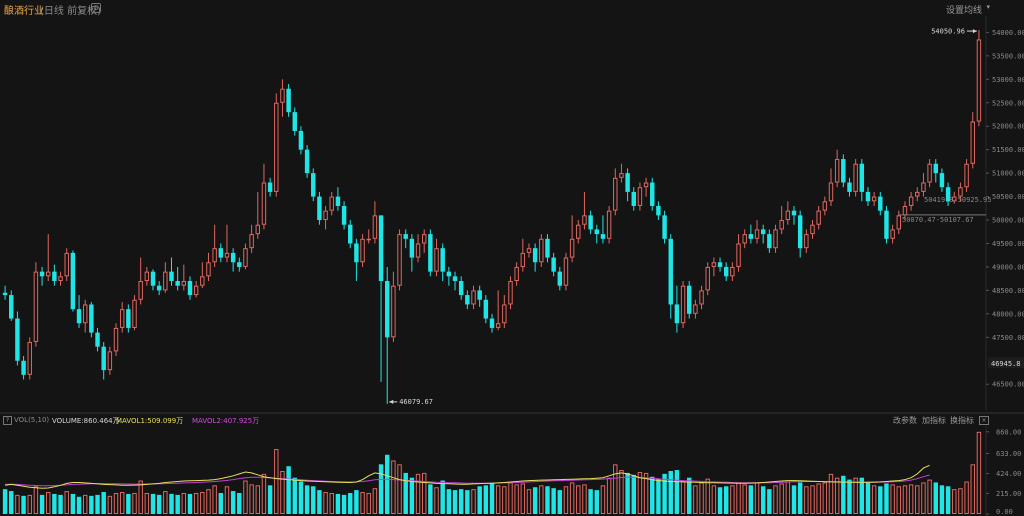 Image resolution: width=1024 pixels, height=516 pixels. What do you see at coordinates (905, 420) in the screenshot?
I see `change-params-button: 改参数` at bounding box center [905, 420].